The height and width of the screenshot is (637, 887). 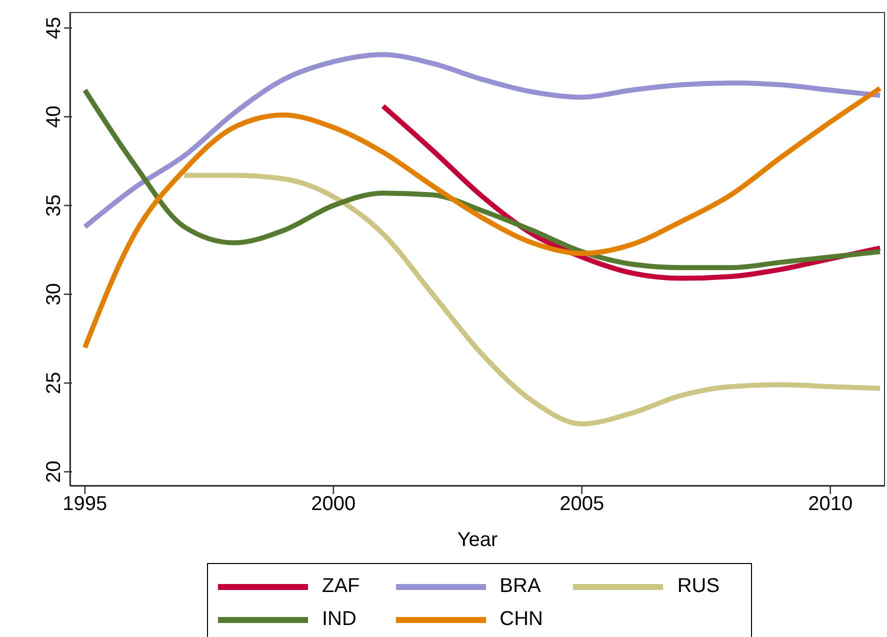 I want to click on x-tick-label: 2005, so click(x=582, y=504).